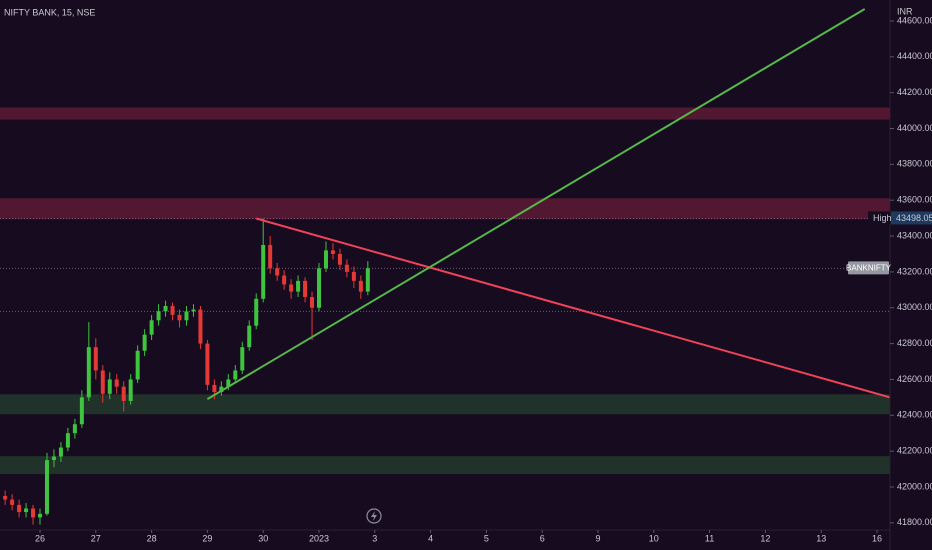  What do you see at coordinates (914, 164) in the screenshot?
I see `y-tick-label: 43800.00` at bounding box center [914, 164].